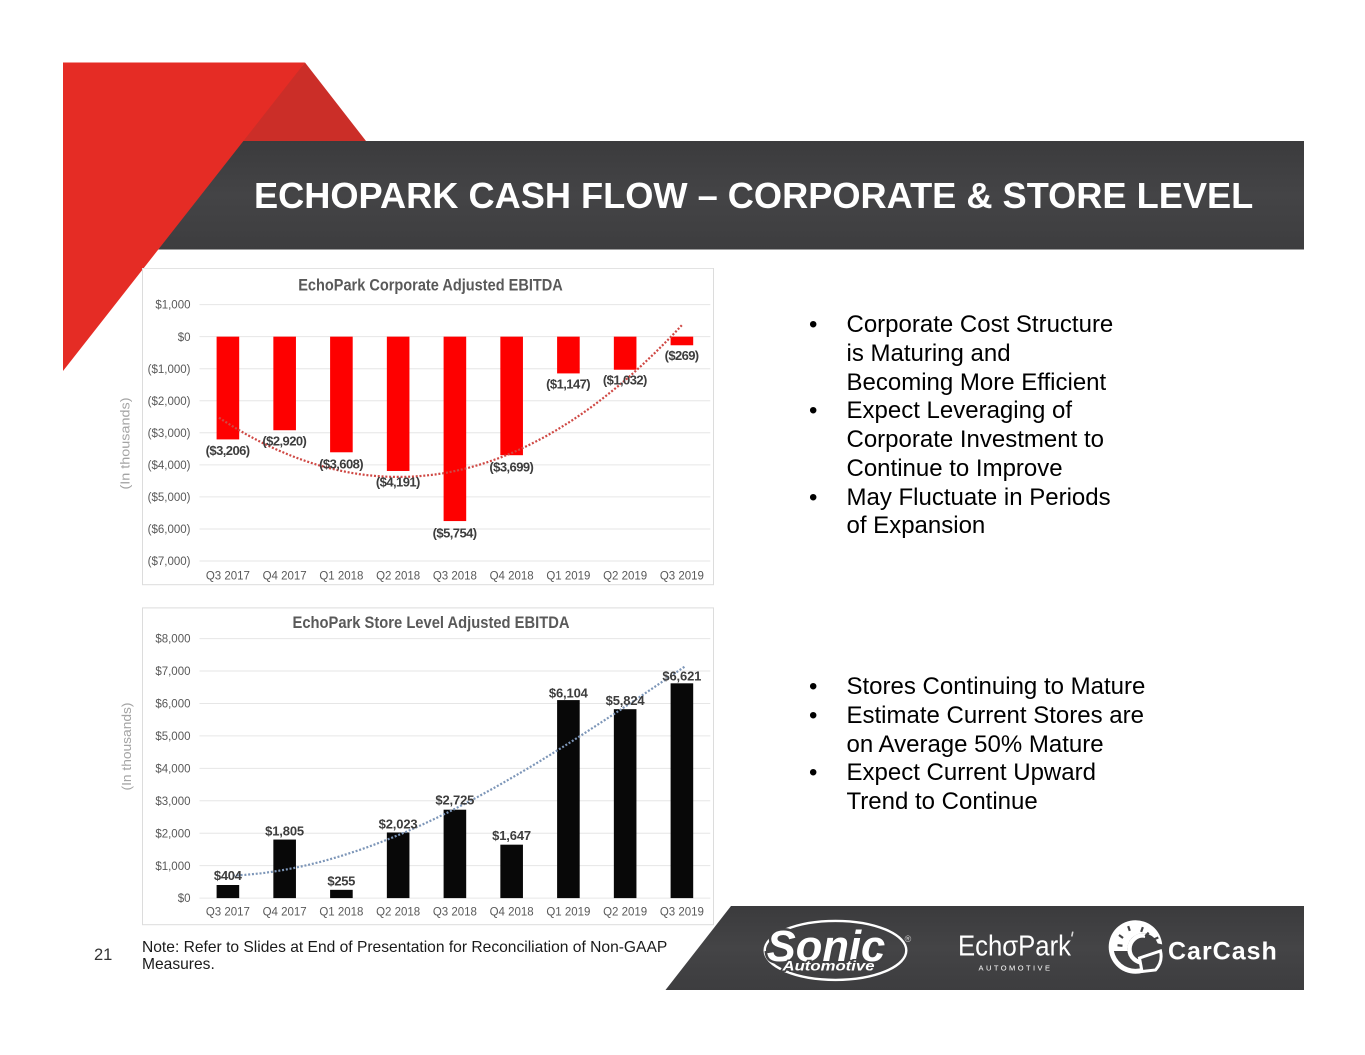 This screenshot has width=1365, height=1055. What do you see at coordinates (172, 672) in the screenshot?
I see `svg-text: $7,000` at bounding box center [172, 672].